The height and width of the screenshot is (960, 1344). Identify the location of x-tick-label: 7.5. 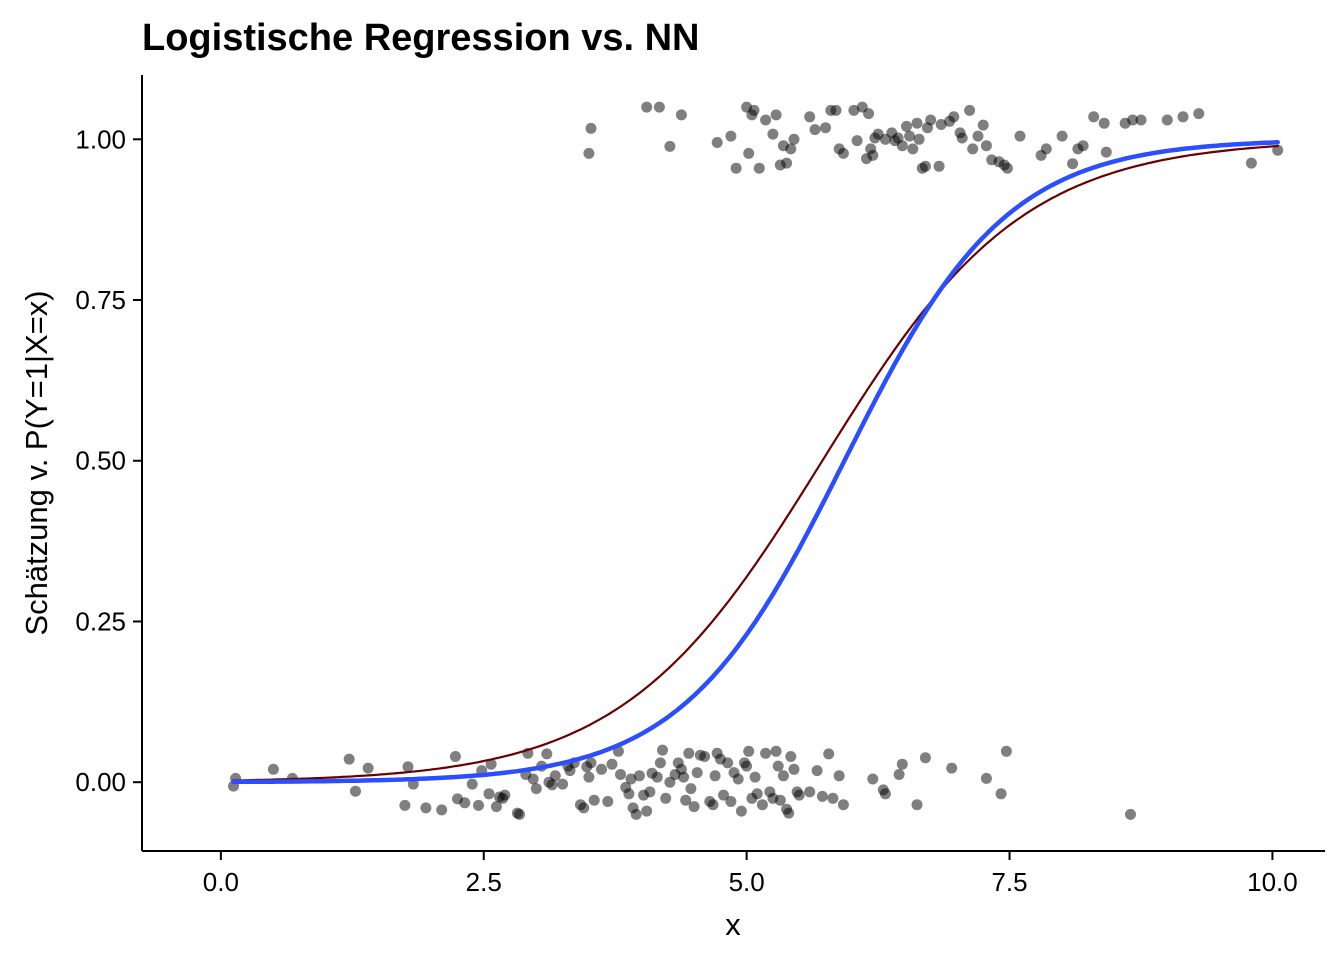
(1009, 882).